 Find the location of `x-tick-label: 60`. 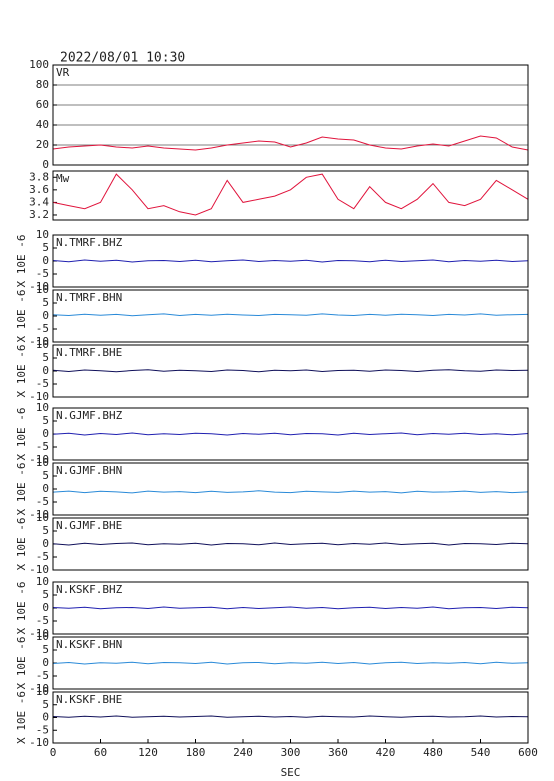

x-tick-label: 60 is located at coordinates (100, 752).